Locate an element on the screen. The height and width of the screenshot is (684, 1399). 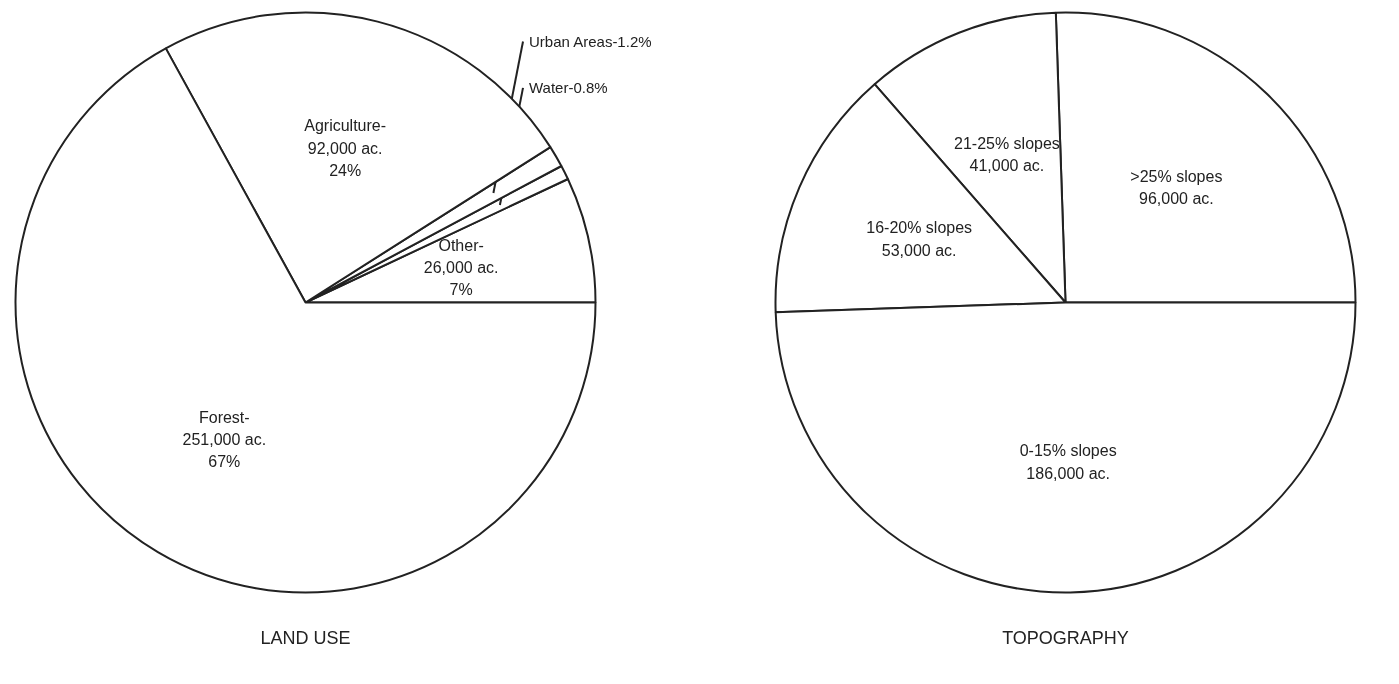
slice-label: 21-25% slopes is located at coordinates (1007, 143).